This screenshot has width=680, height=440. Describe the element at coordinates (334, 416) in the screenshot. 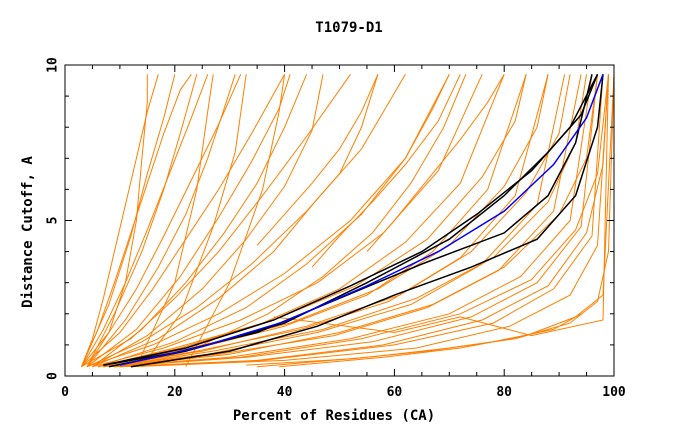

I see `x-axis-label: Percent of Residues (CA)` at that location.